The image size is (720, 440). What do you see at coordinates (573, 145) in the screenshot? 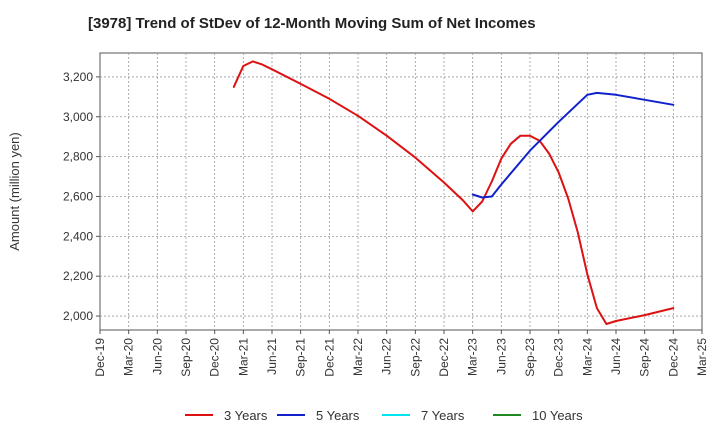
I see `series-line-5-years` at bounding box center [573, 145].